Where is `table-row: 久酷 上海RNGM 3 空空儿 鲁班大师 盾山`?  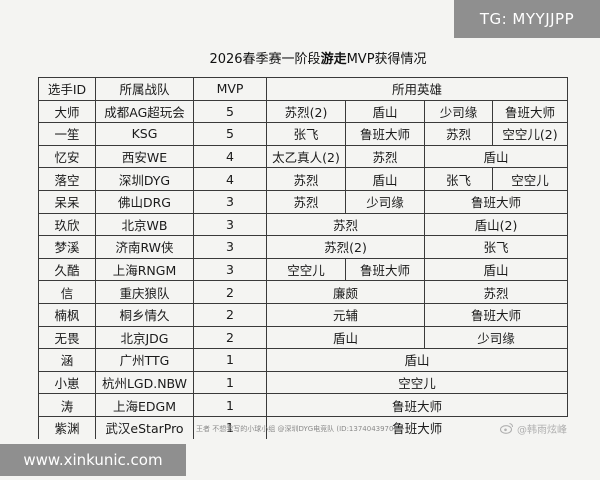 table-row: 久酷 上海RNGM 3 空空儿 鲁班大师 盾山 is located at coordinates (303, 269).